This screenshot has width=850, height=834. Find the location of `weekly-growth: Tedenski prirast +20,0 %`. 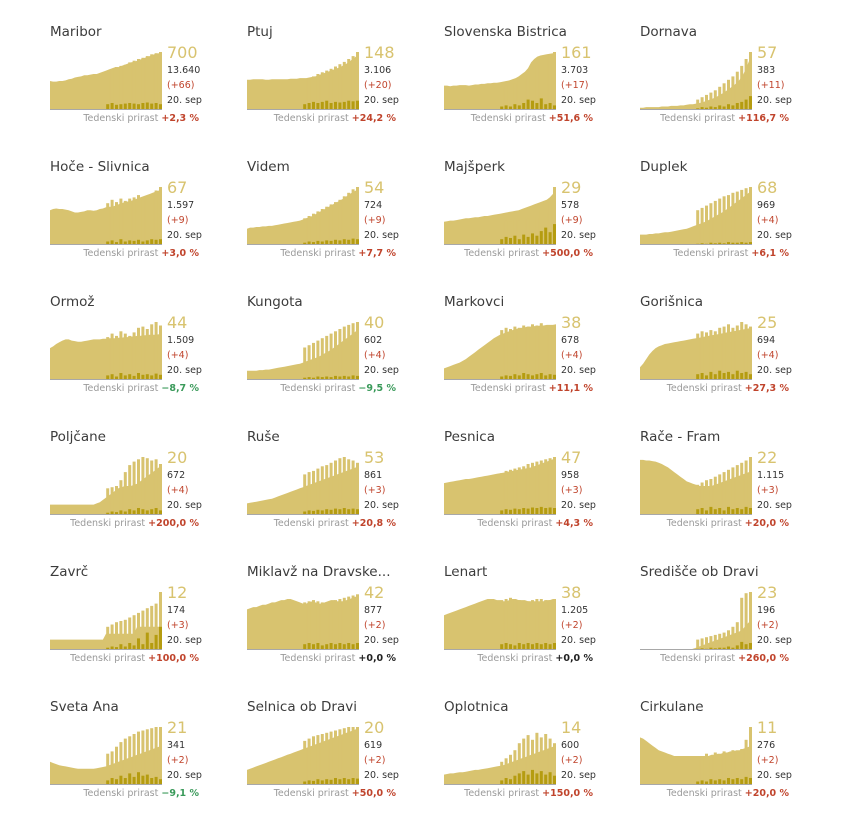

weekly-growth: Tedenski prirast +20,0 % is located at coordinates (728, 523).